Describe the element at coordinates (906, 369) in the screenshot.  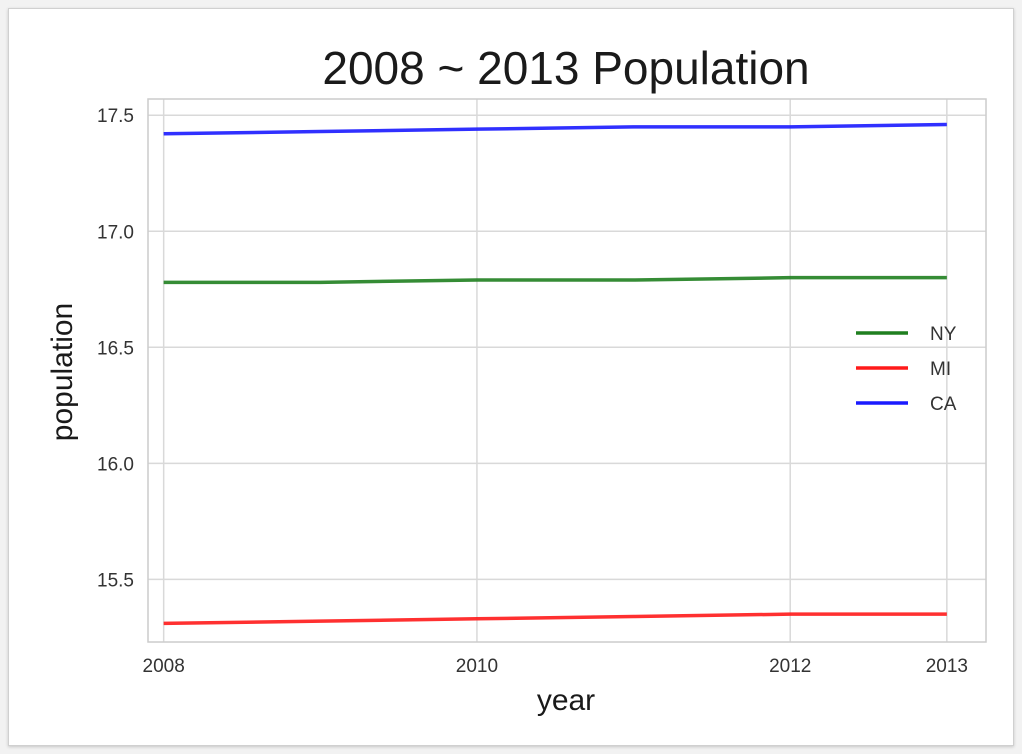
I see `legend: NY MI CA` at that location.